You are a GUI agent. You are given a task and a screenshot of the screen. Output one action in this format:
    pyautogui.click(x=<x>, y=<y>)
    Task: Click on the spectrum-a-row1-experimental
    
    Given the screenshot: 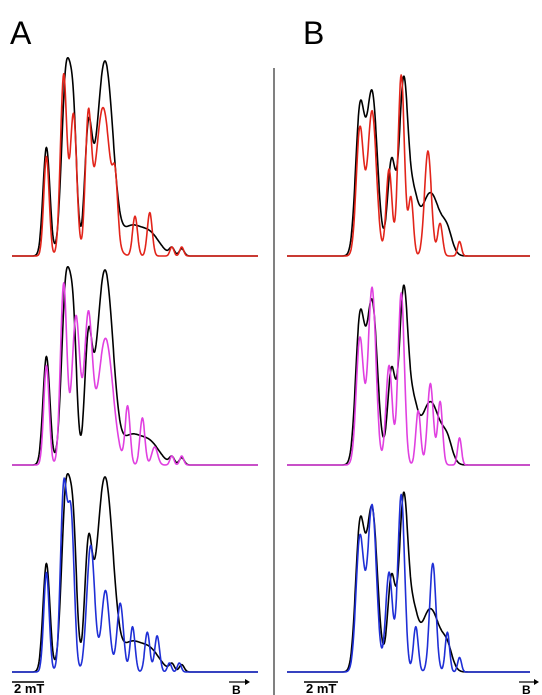 What is the action you would take?
    pyautogui.click(x=135, y=156)
    